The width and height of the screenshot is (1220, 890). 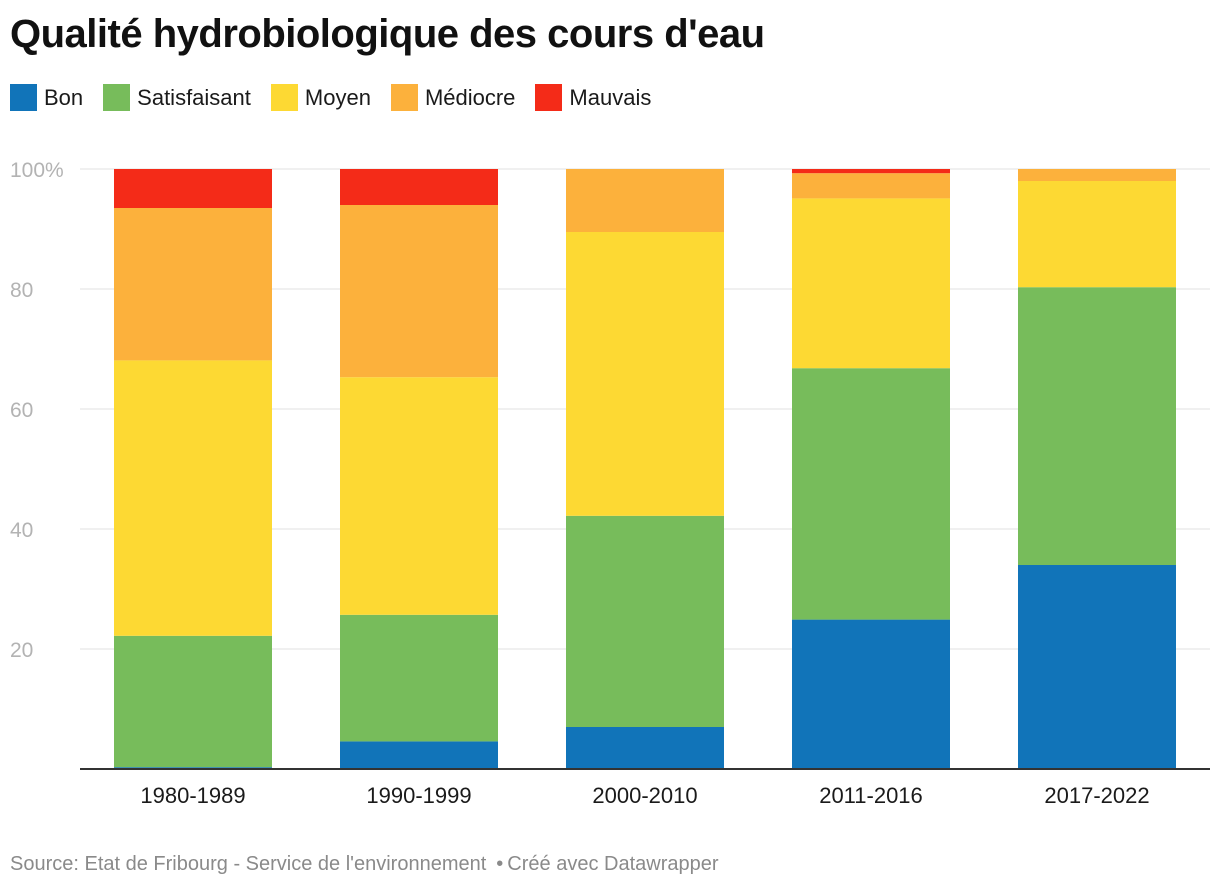 I want to click on legend-item-1: Satisfaisant, so click(x=177, y=97).